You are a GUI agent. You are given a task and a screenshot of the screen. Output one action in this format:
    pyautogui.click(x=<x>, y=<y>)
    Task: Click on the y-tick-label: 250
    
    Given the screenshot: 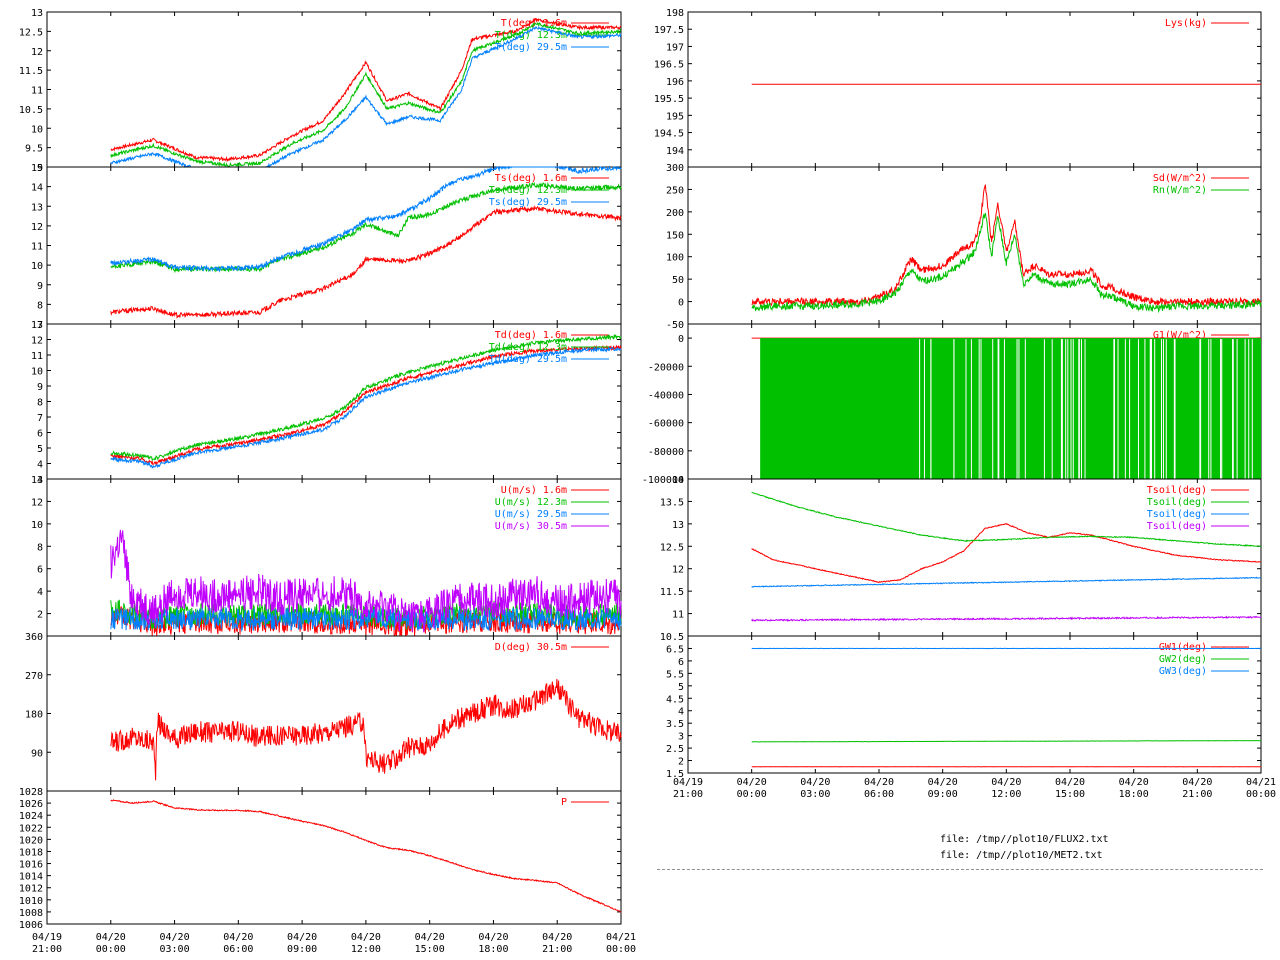 What is the action you would take?
    pyautogui.click(x=675, y=190)
    